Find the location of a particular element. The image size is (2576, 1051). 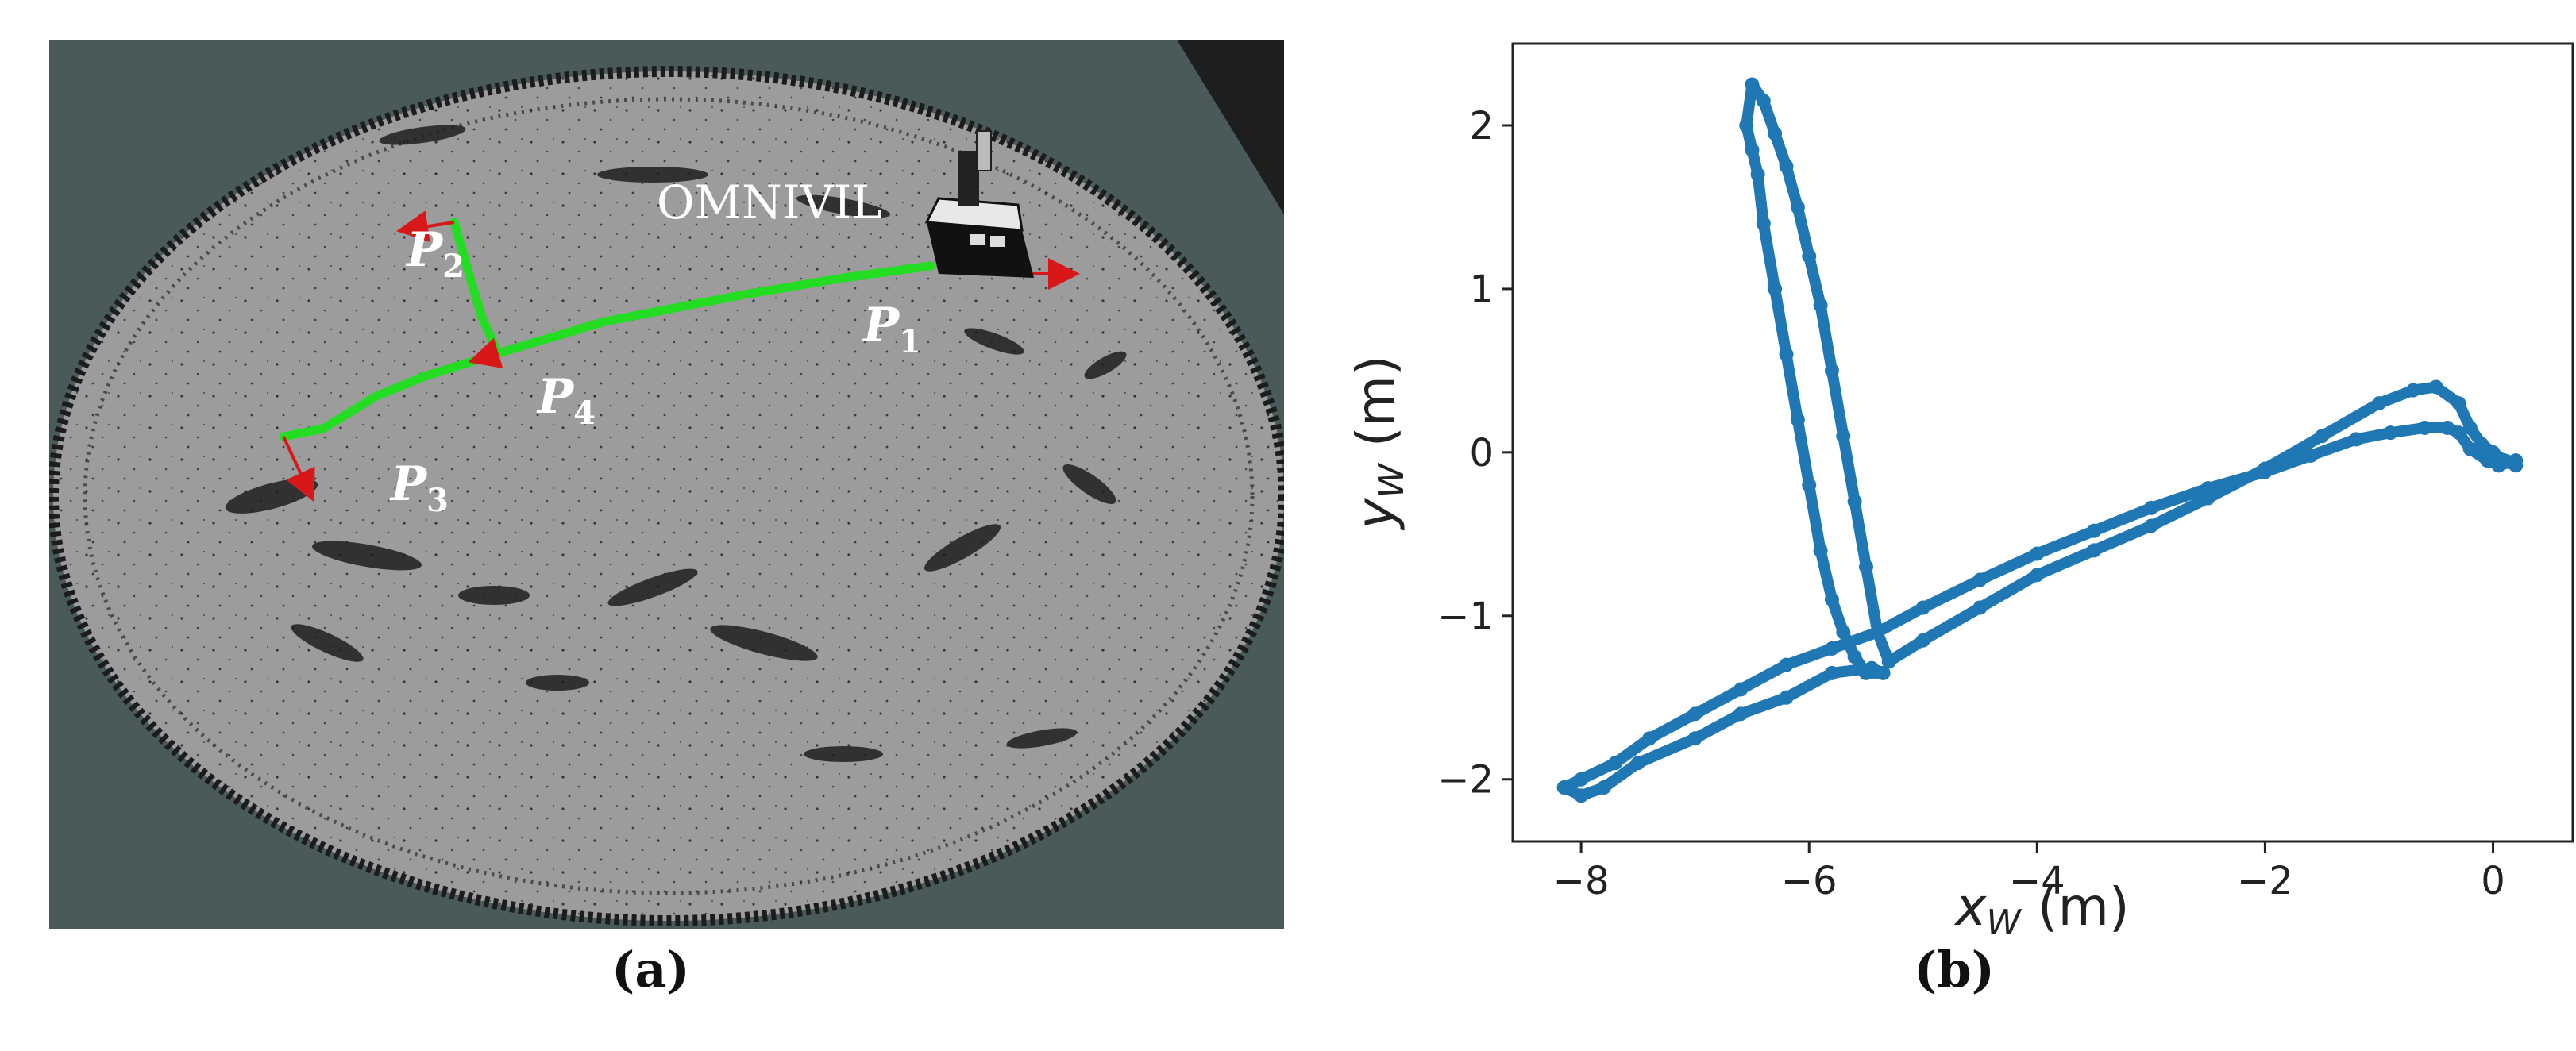

pose-arrow-p3 is located at coordinates (298, 469).